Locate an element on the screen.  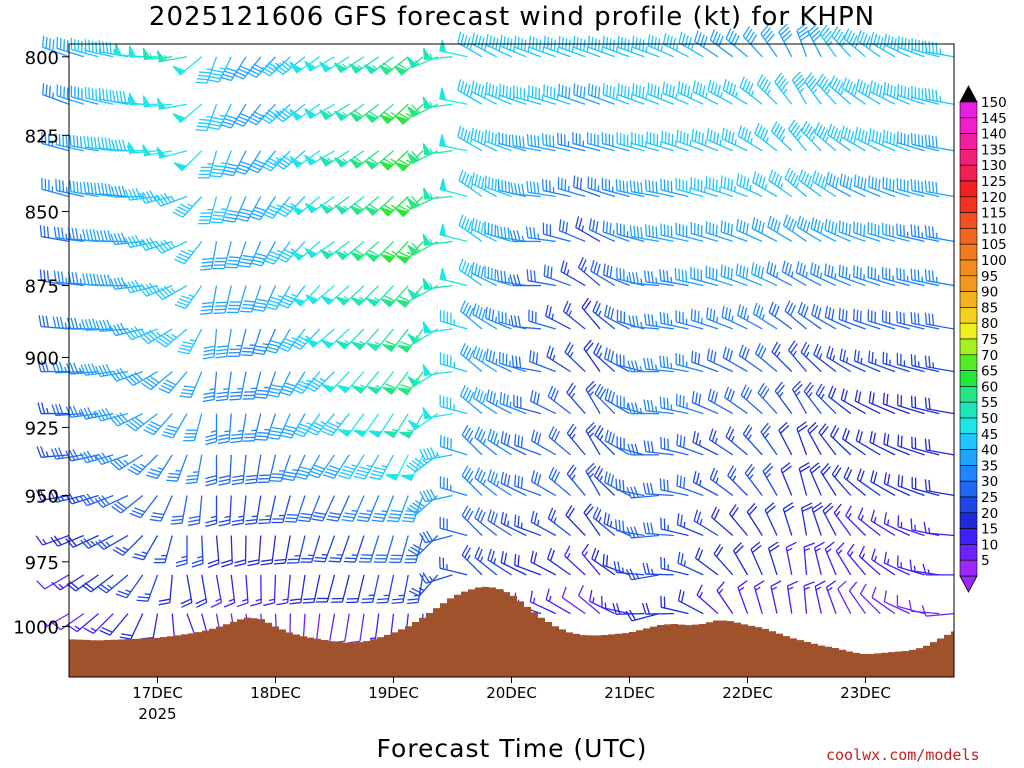
colorbar-swatch is located at coordinates (968, 110).